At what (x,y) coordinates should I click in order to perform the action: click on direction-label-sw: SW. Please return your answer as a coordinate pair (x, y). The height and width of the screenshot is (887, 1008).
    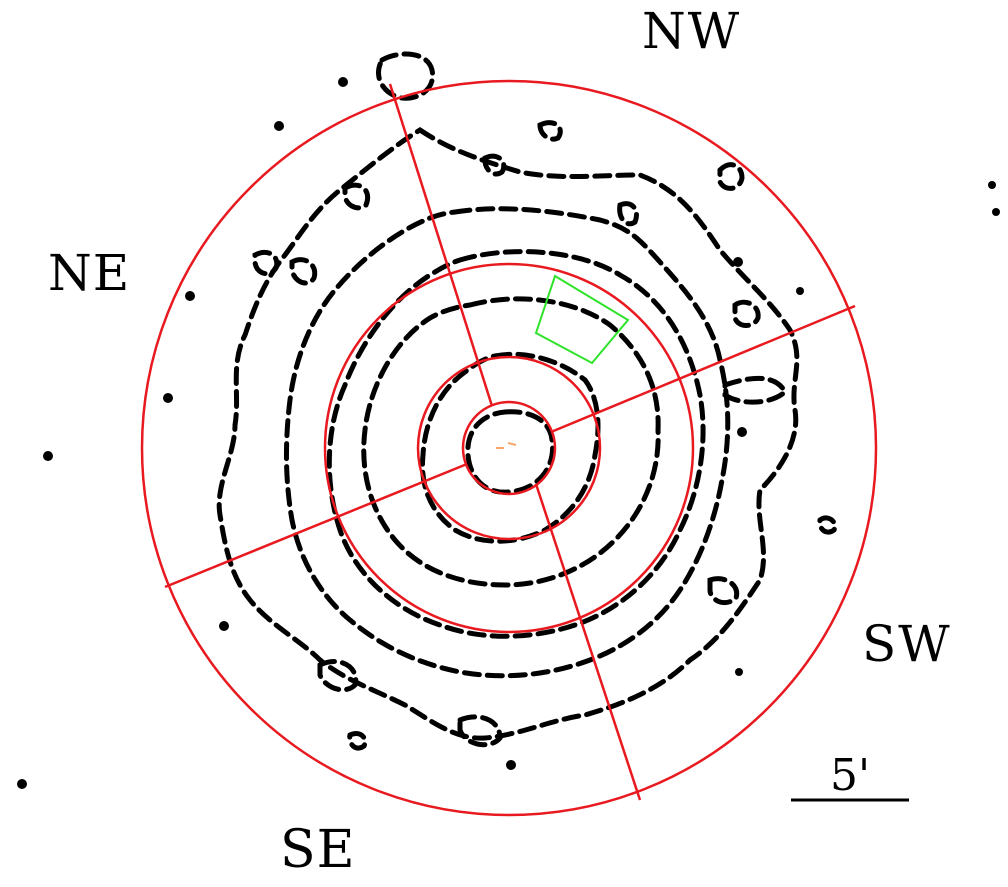
    Looking at the image, I should click on (907, 644).